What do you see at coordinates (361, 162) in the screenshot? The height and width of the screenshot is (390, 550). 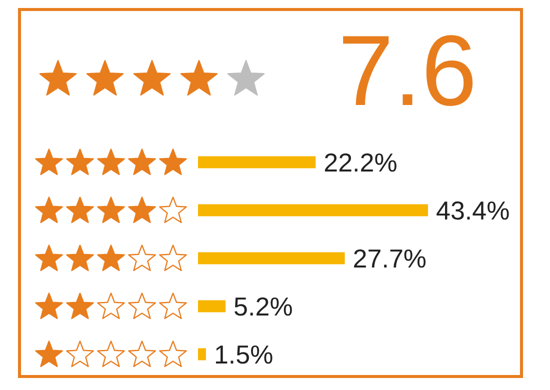 I see `data-label: 22.2%` at bounding box center [361, 162].